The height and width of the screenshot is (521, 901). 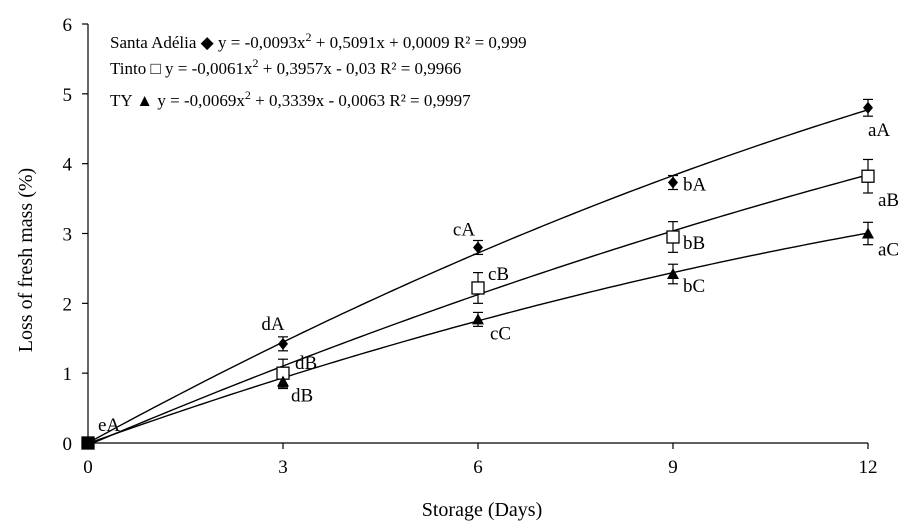 What do you see at coordinates (888, 200) in the screenshot?
I see `point-annotation: aB` at bounding box center [888, 200].